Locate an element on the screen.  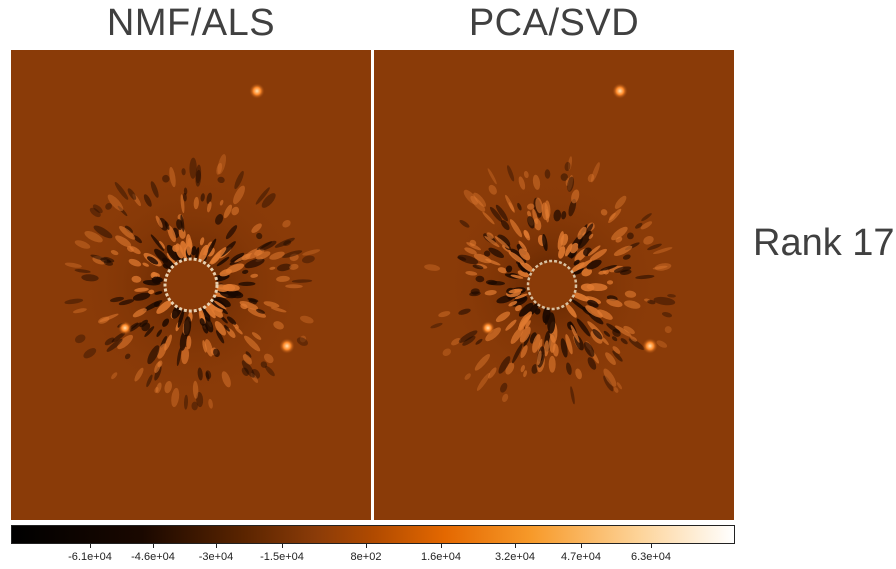
colorbar-tick-label: -6.1e+04 is located at coordinates (90, 557).